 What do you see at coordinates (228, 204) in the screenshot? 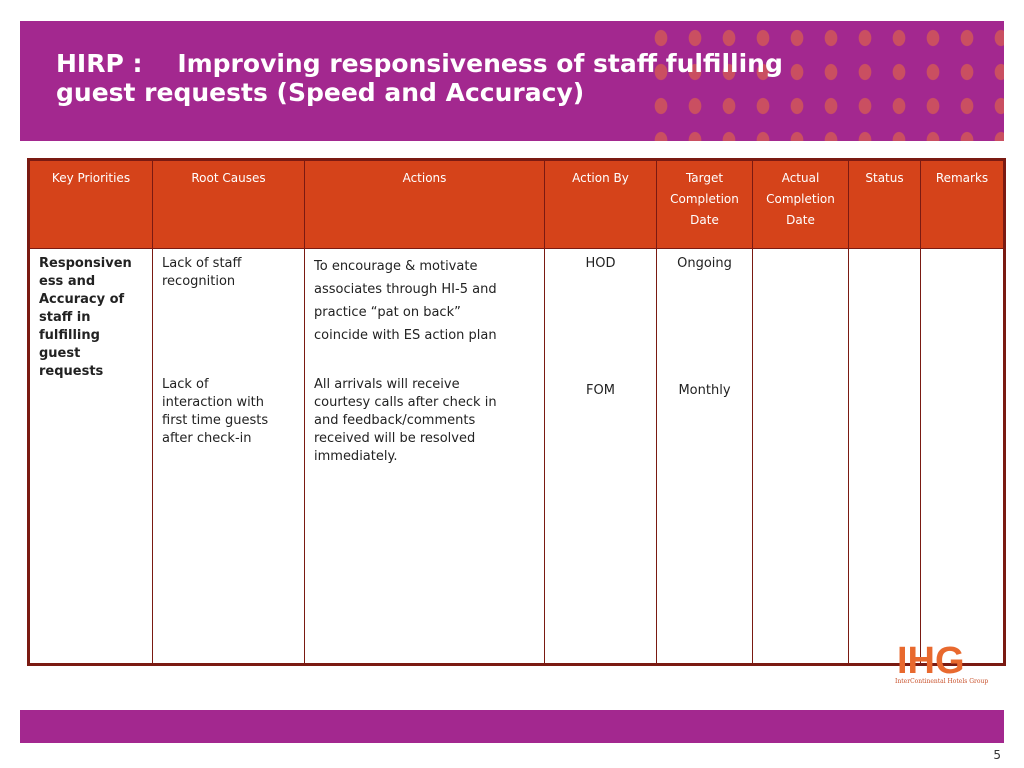
I see `col-header-root-causes: Root Causes` at bounding box center [228, 204].